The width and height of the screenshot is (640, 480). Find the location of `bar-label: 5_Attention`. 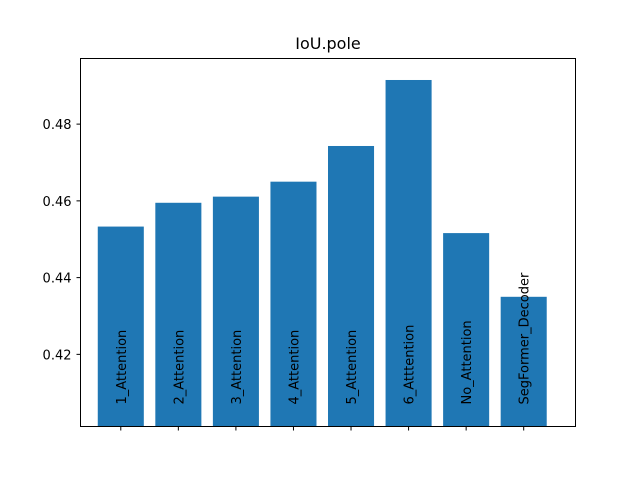

bar-label: 5_Attention is located at coordinates (352, 367).